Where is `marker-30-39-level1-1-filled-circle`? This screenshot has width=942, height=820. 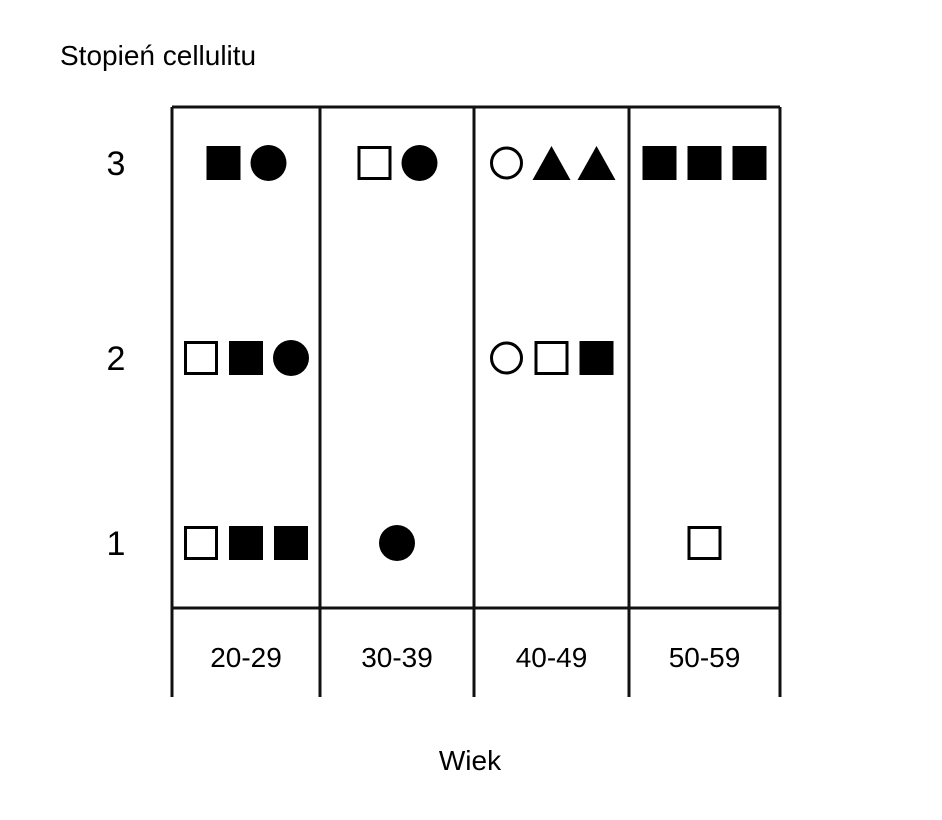
marker-30-39-level1-1-filled-circle is located at coordinates (397, 543).